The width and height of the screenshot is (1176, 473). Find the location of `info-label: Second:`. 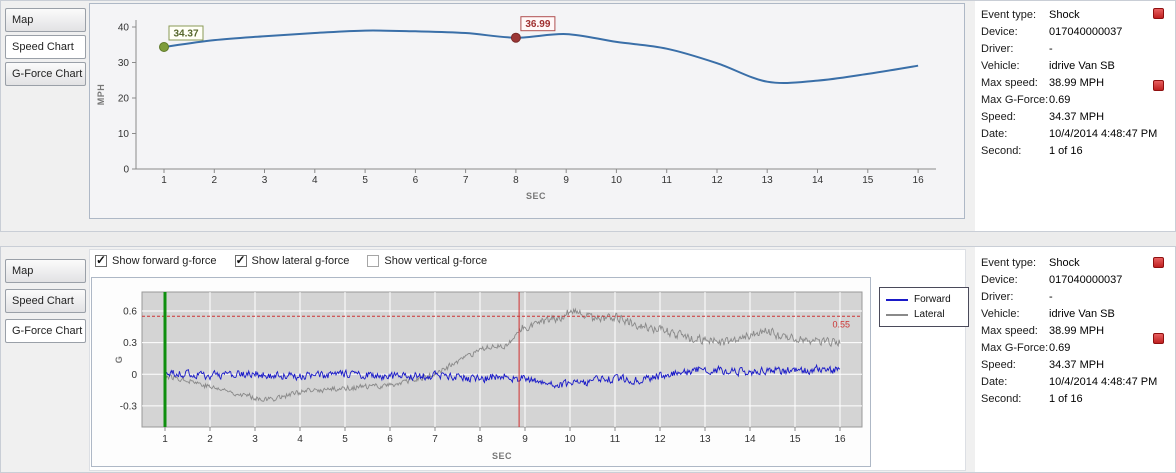

info-label: Second: is located at coordinates (1001, 151).